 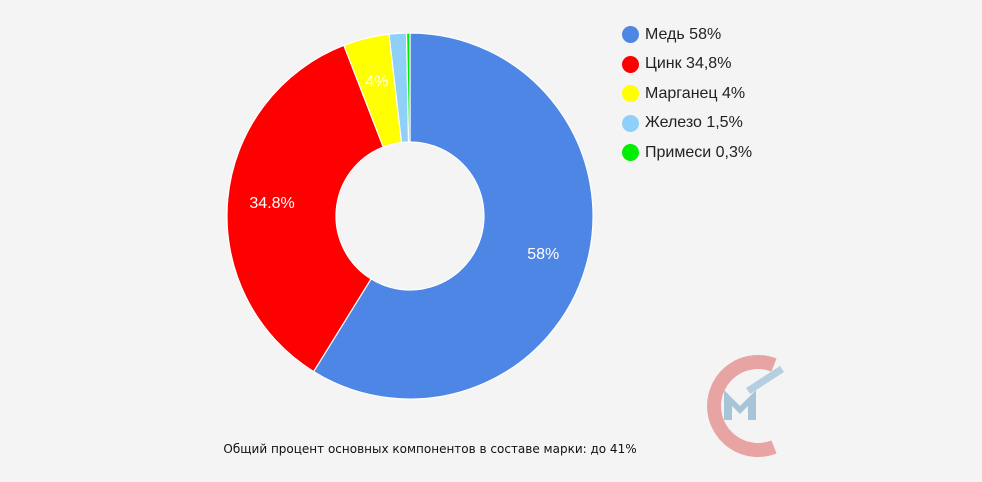 I want to click on slice-label-2: 4%, so click(x=376, y=82).